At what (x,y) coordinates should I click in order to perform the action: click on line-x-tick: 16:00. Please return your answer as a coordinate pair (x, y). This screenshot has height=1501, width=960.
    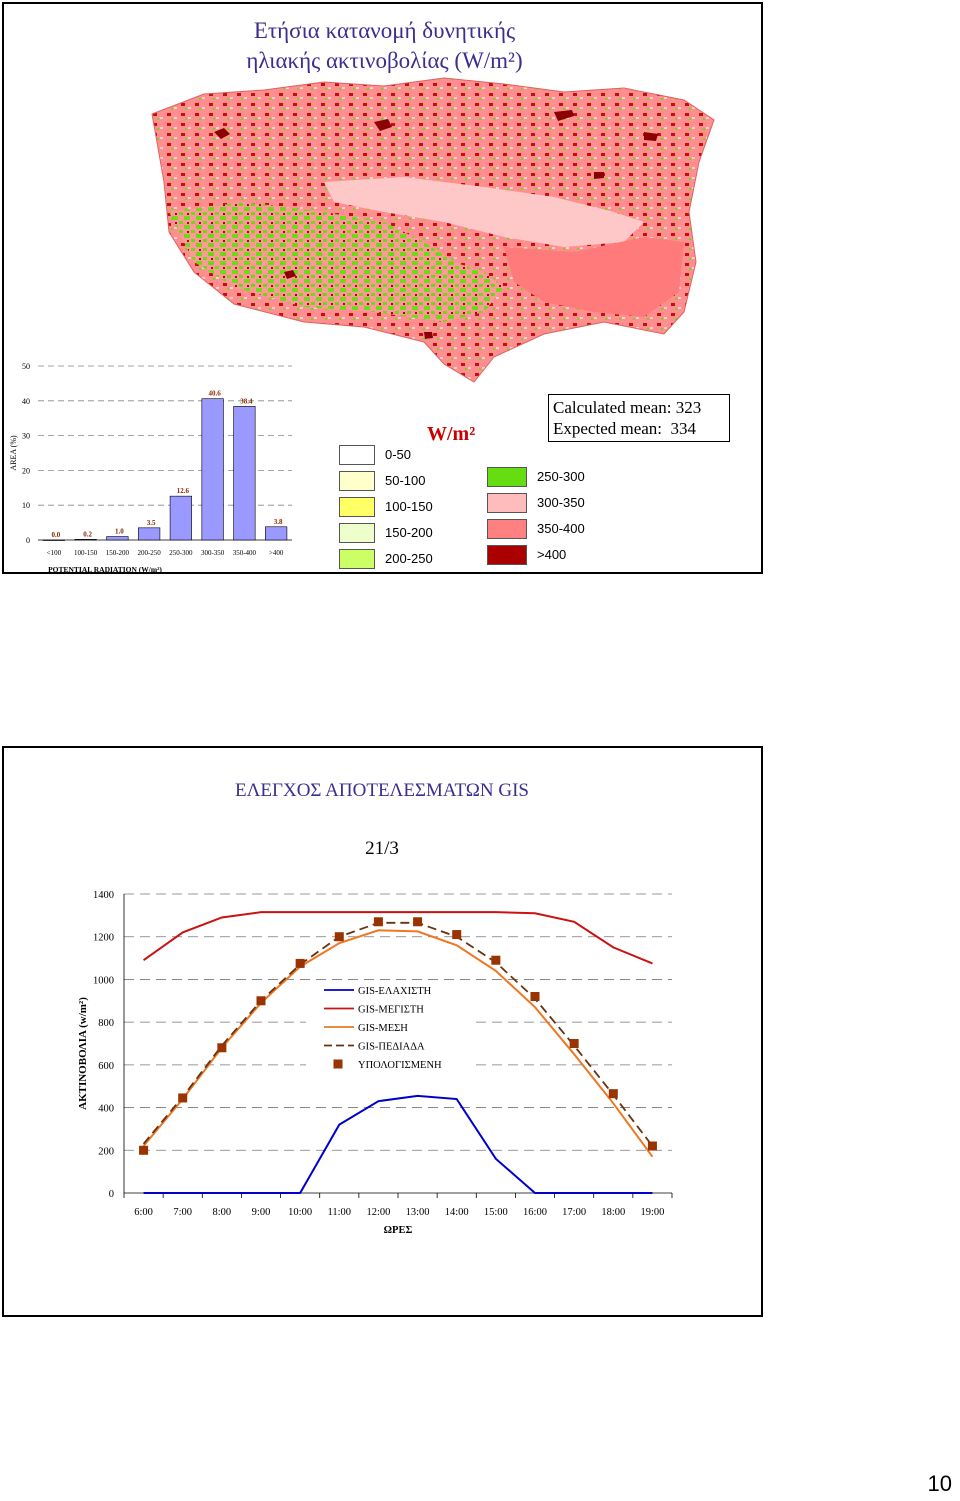
    Looking at the image, I should click on (535, 1212).